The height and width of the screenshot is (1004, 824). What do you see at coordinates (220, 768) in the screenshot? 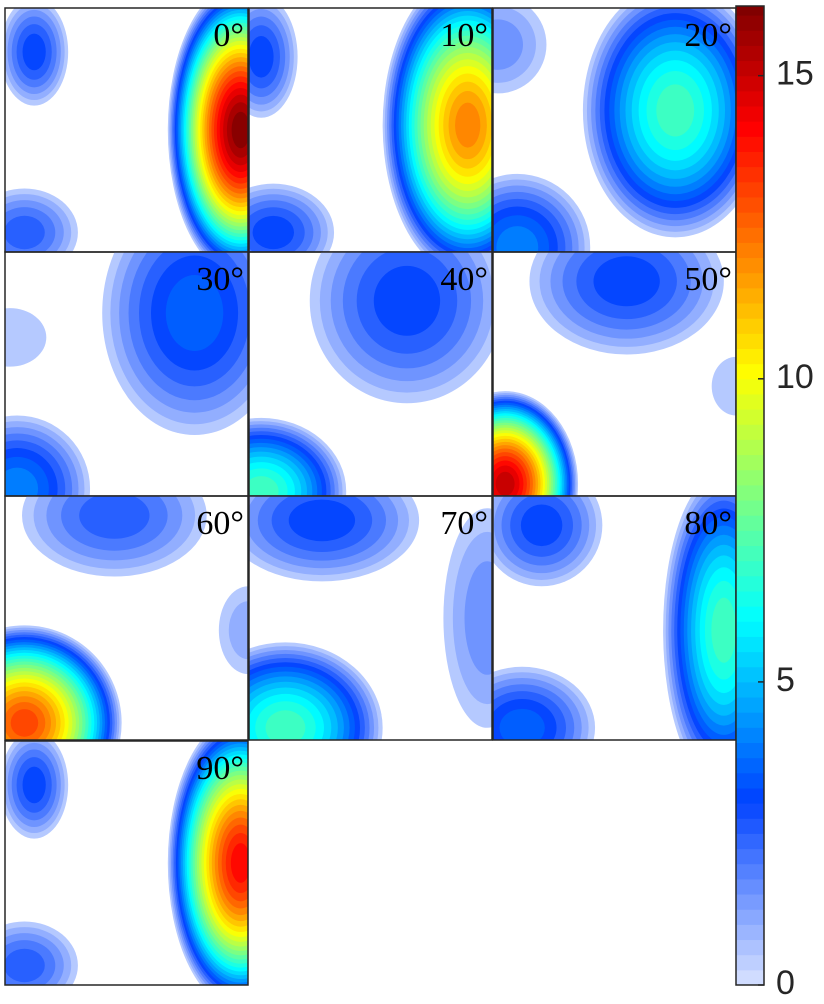
I see `panel-label: 90°` at bounding box center [220, 768].